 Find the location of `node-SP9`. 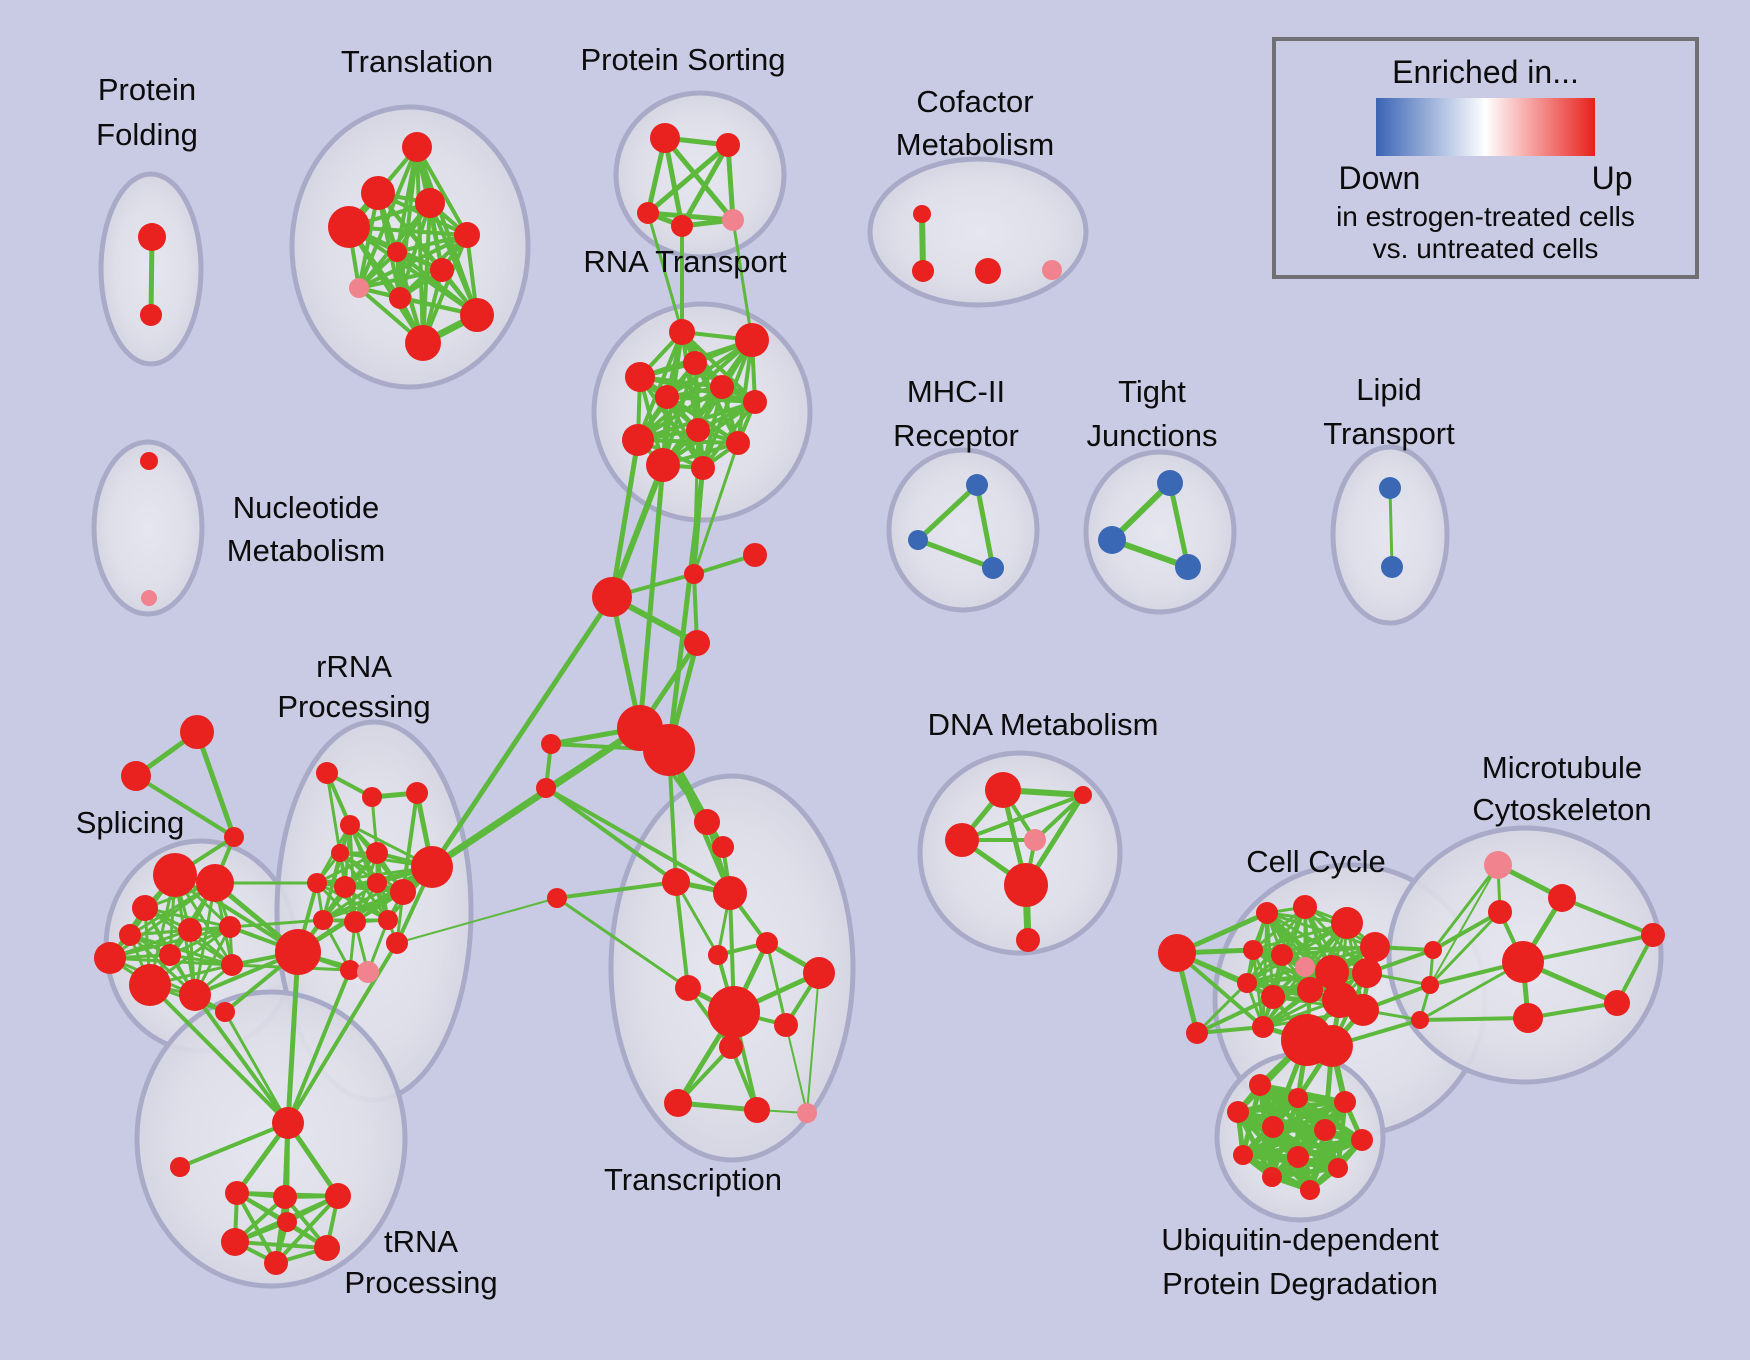

node-SP9 is located at coordinates (232, 965).